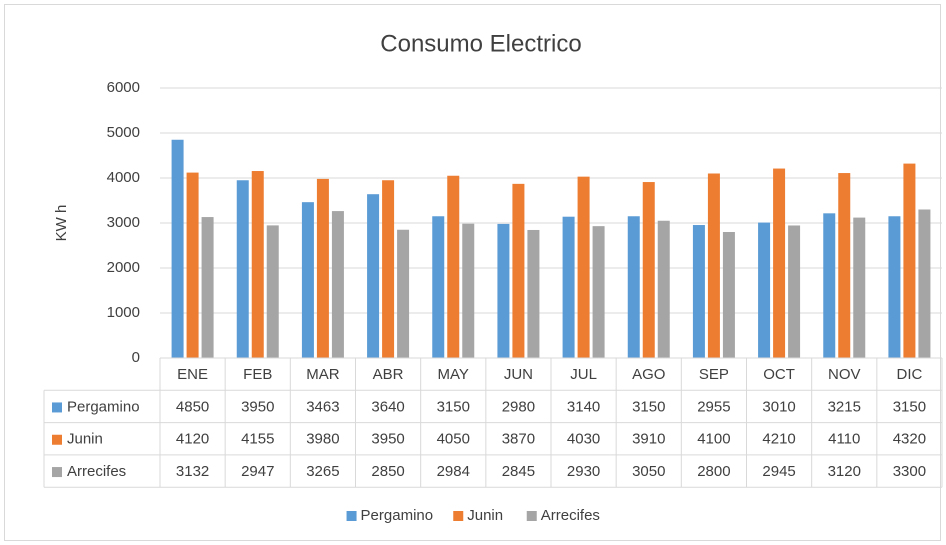 The image size is (946, 545). What do you see at coordinates (123, 222) in the screenshot?
I see `y-tick-label: 3000` at bounding box center [123, 222].